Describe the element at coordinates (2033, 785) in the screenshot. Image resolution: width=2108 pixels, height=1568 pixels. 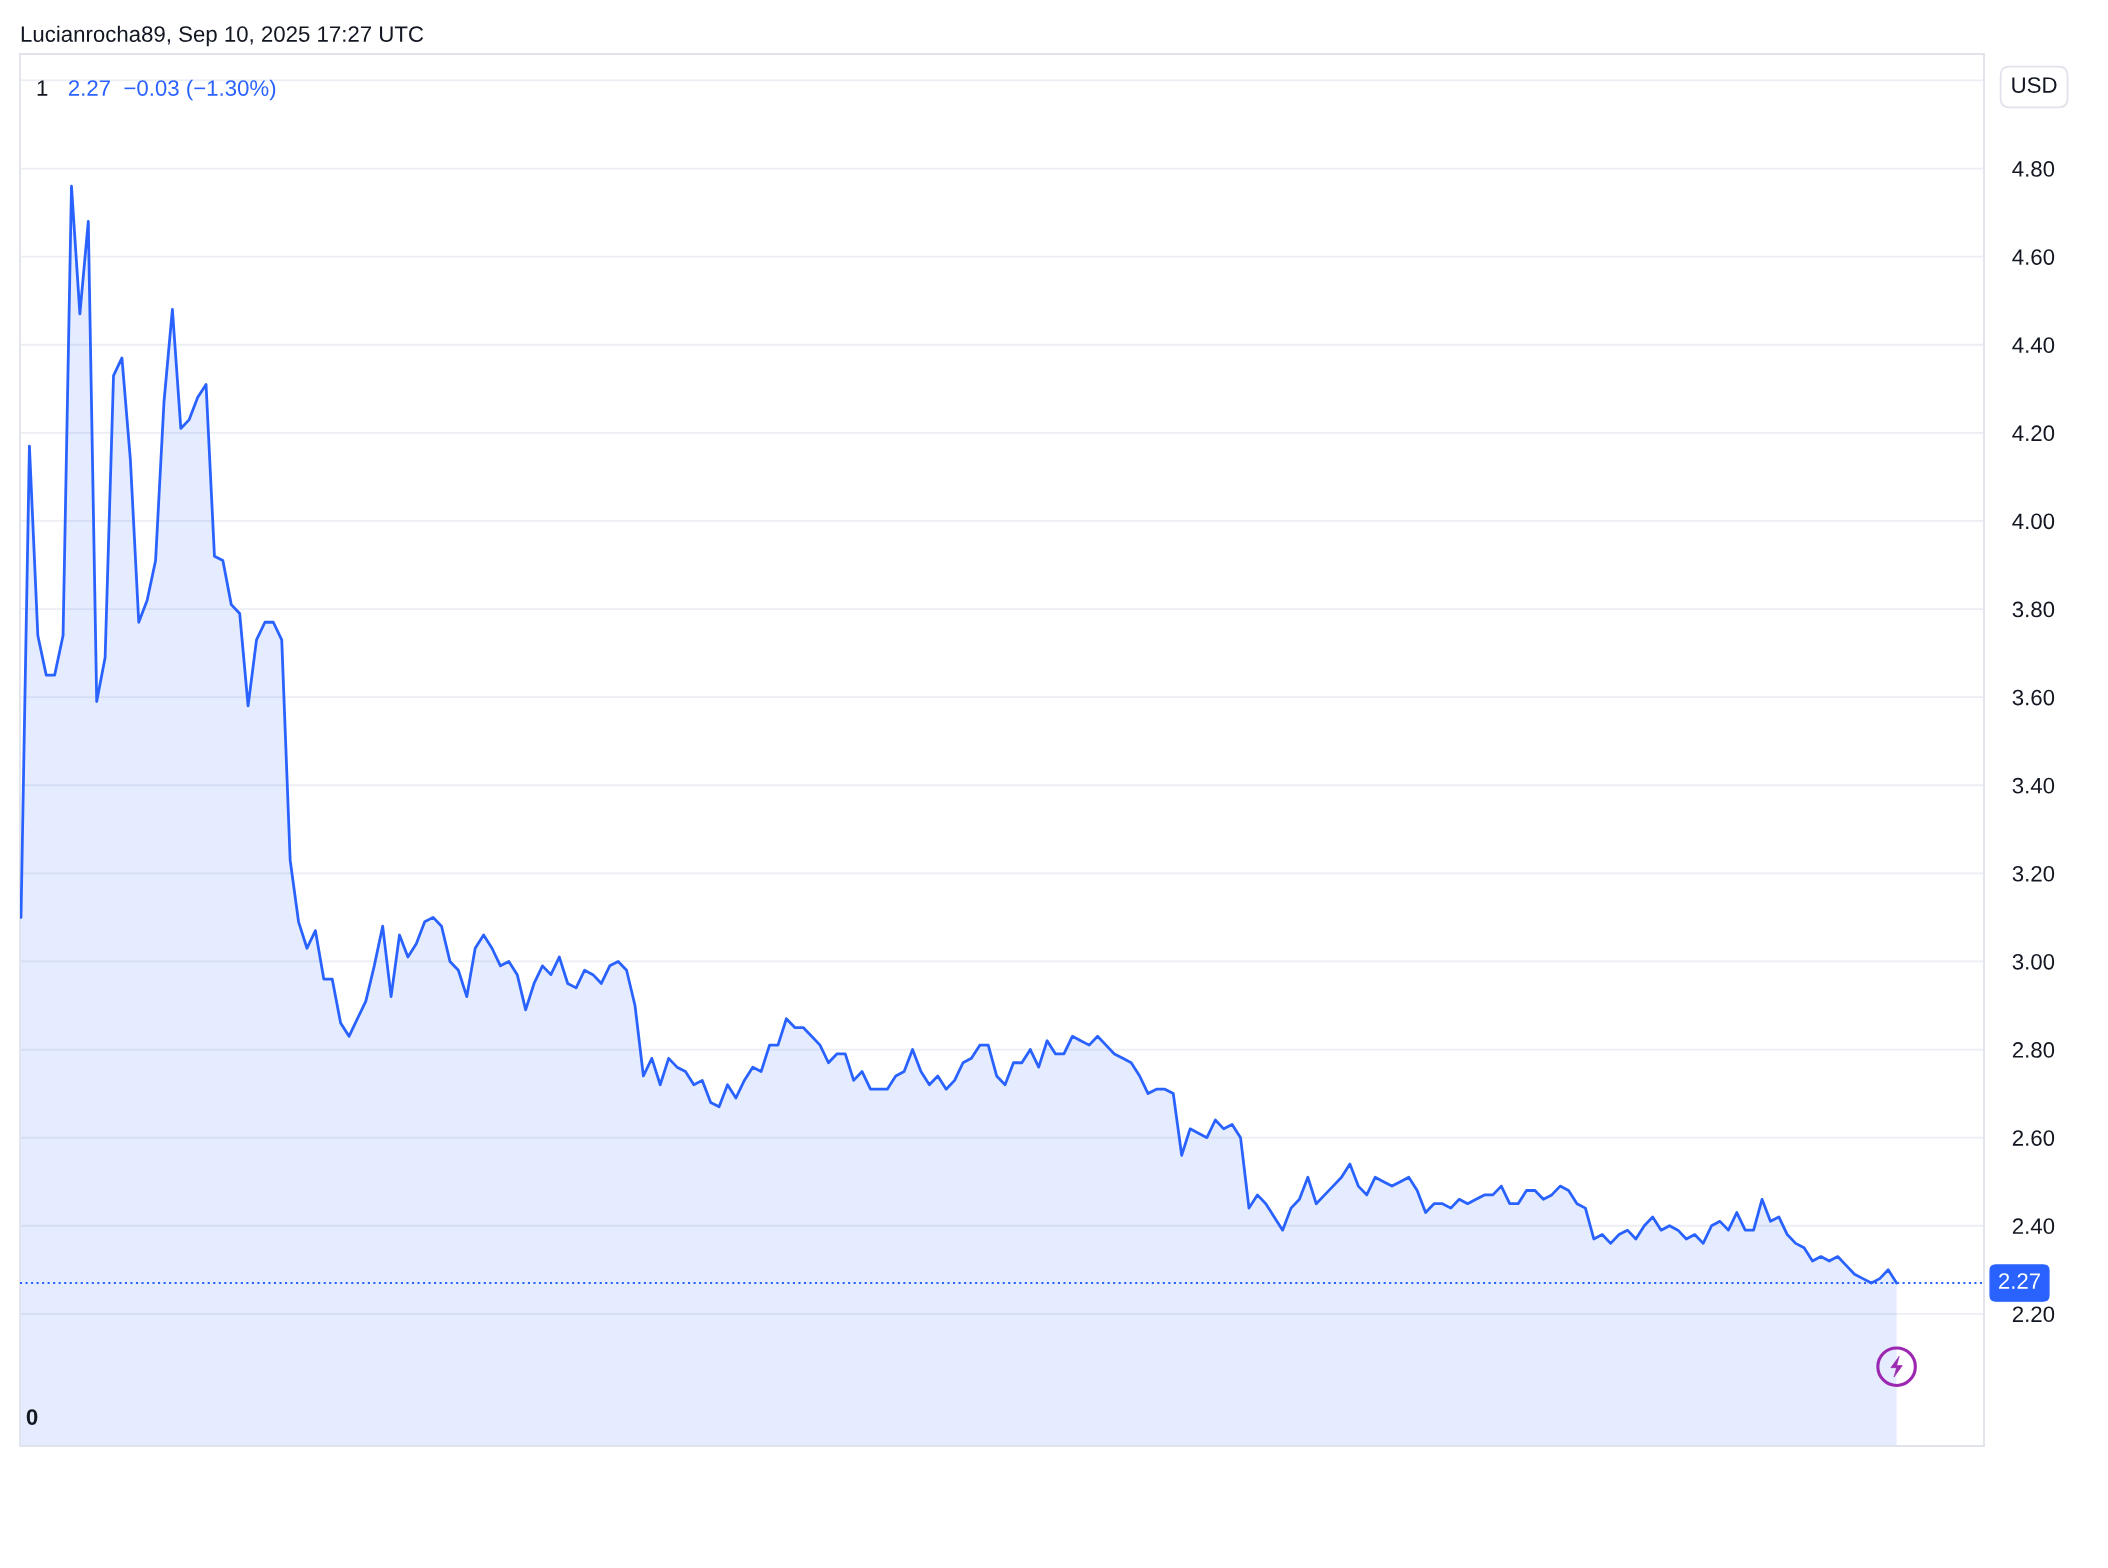
I see `y-tick-label: 3.40` at that location.